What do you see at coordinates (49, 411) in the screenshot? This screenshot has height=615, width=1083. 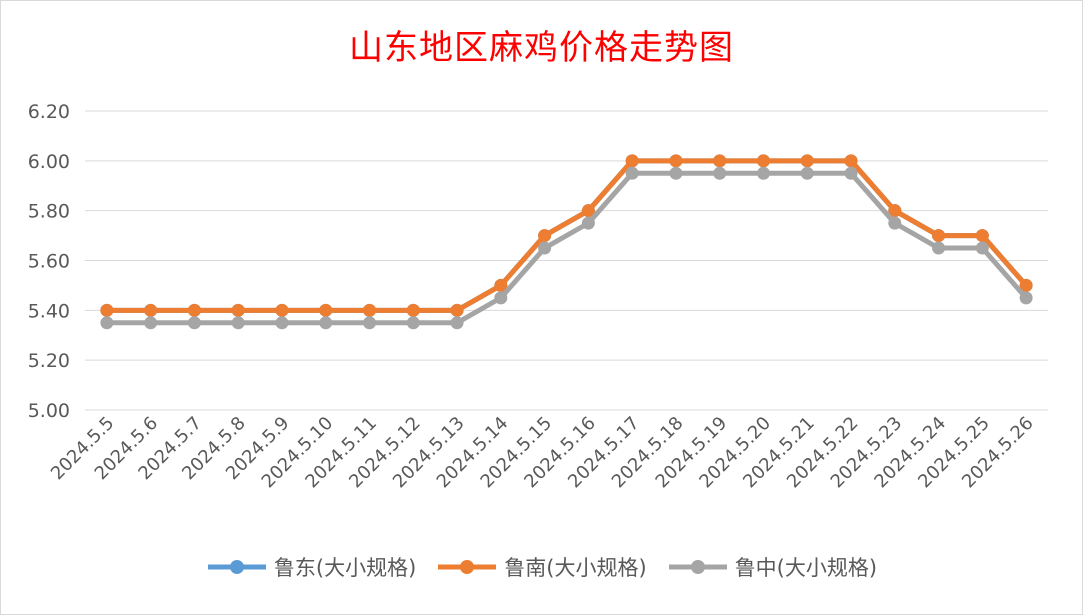 I see `y-tick-label: 5.00` at bounding box center [49, 411].